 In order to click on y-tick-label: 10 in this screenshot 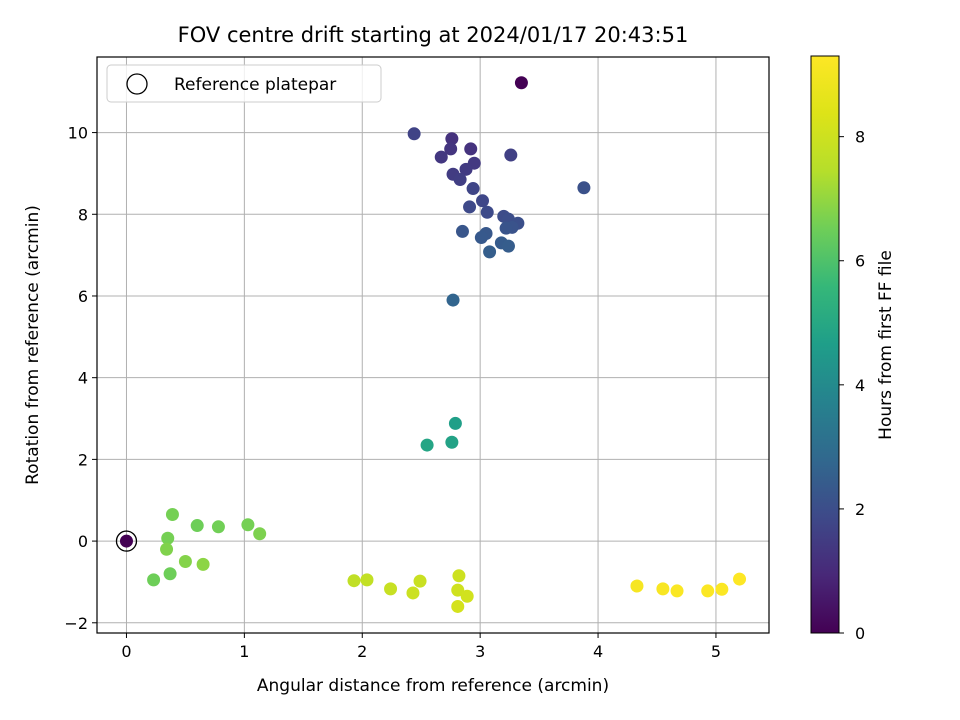, I will do `click(78, 133)`.